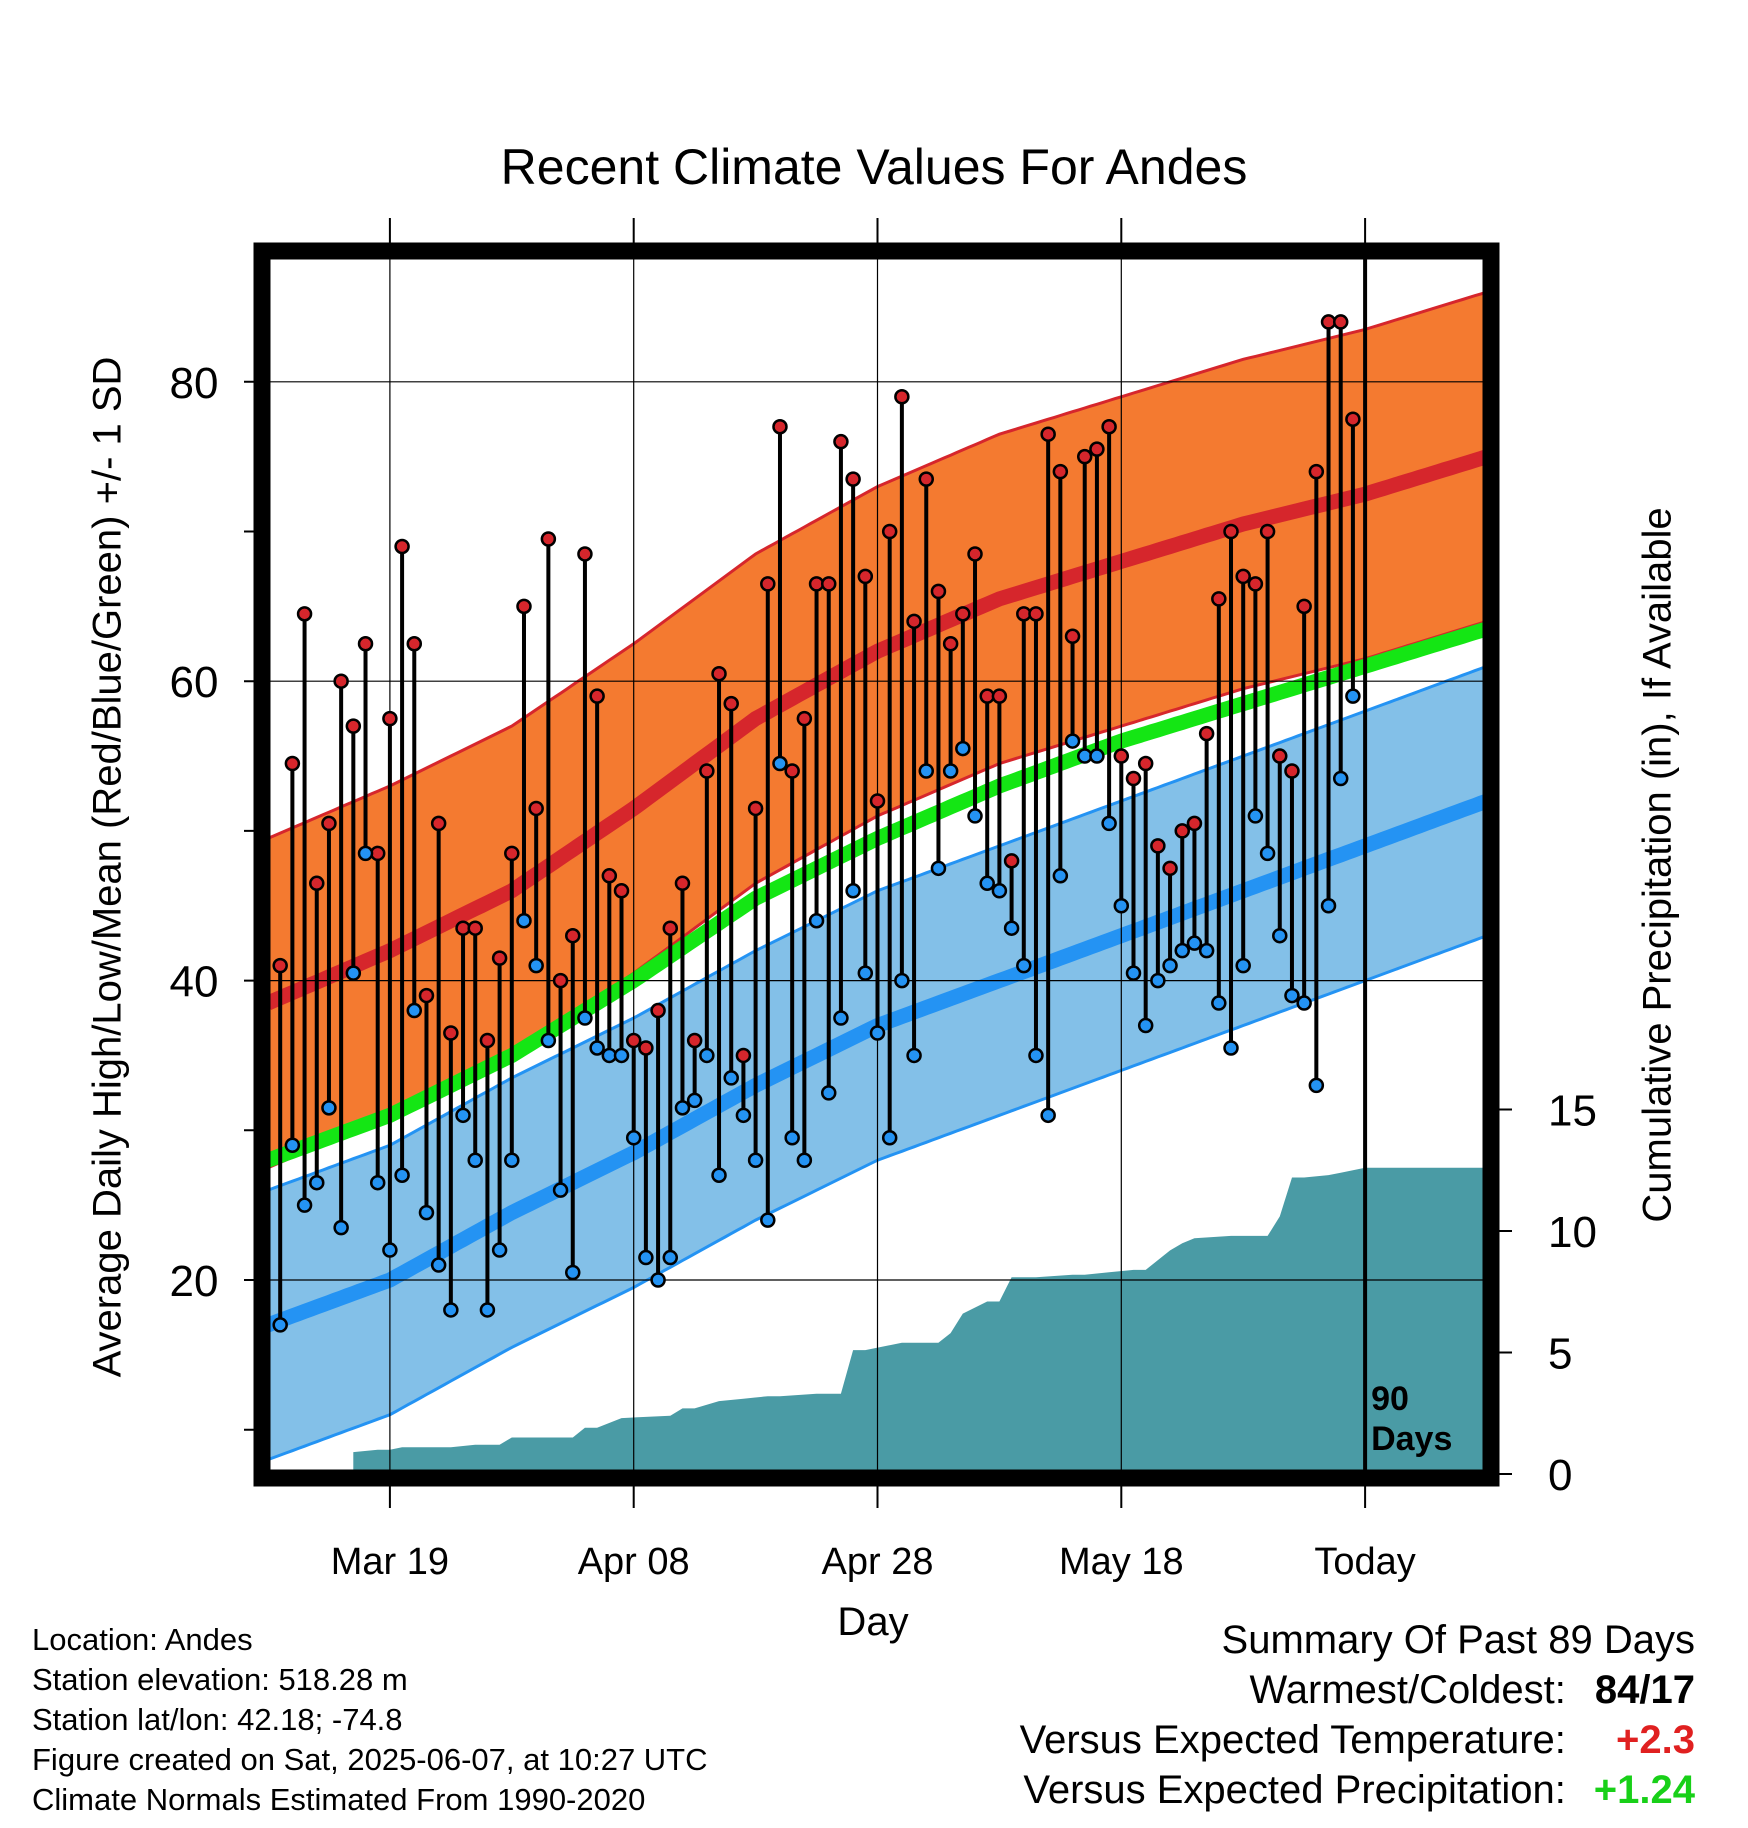  What do you see at coordinates (1292, 1740) in the screenshot?
I see `temp-anomaly-label: Versus Expected Temperature:` at bounding box center [1292, 1740].